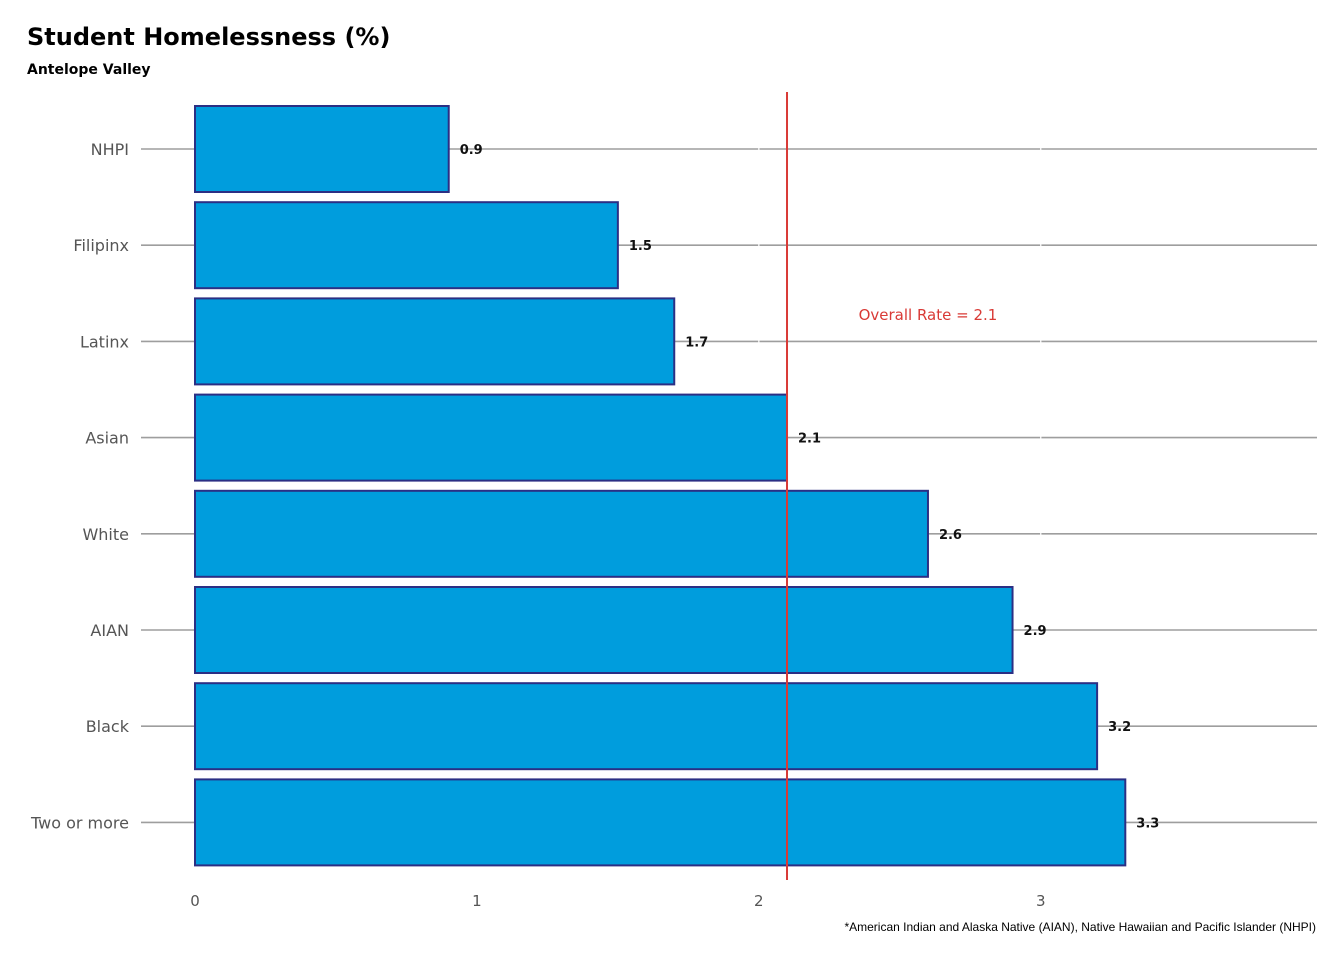 The height and width of the screenshot is (960, 1344). I want to click on value-label-asian: 2.1, so click(809, 439).